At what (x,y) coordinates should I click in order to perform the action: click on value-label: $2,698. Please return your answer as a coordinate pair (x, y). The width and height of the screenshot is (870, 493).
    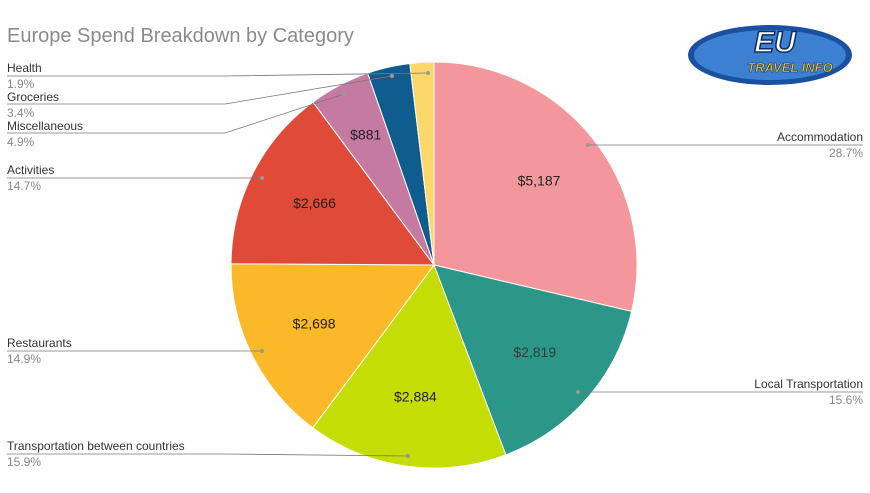
    Looking at the image, I should click on (314, 323).